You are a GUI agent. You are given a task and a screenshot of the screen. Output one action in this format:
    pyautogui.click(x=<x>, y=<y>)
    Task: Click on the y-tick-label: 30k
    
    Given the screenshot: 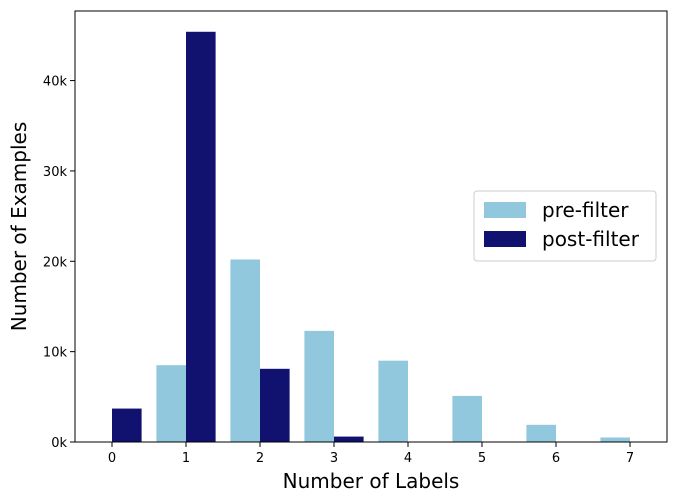 What is the action you would take?
    pyautogui.click(x=55, y=172)
    